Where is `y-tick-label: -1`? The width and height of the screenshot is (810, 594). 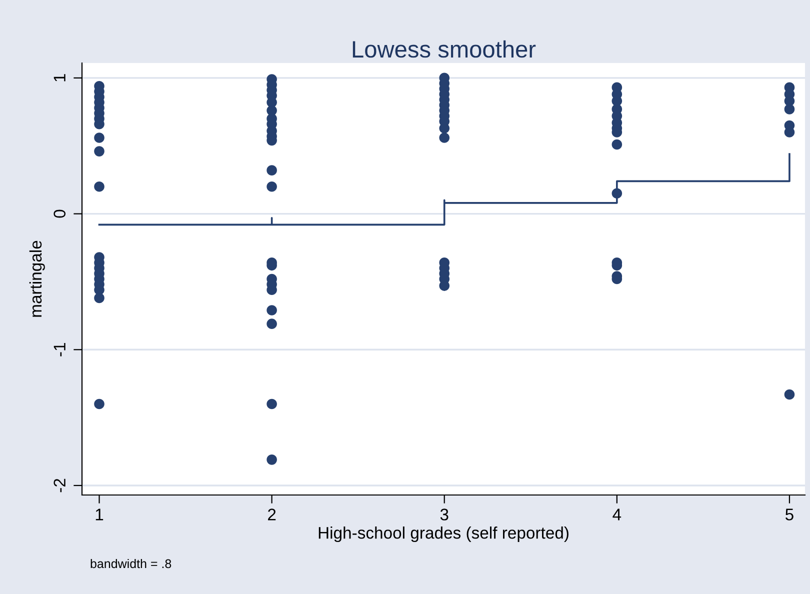 y-tick-label: -1 is located at coordinates (60, 349).